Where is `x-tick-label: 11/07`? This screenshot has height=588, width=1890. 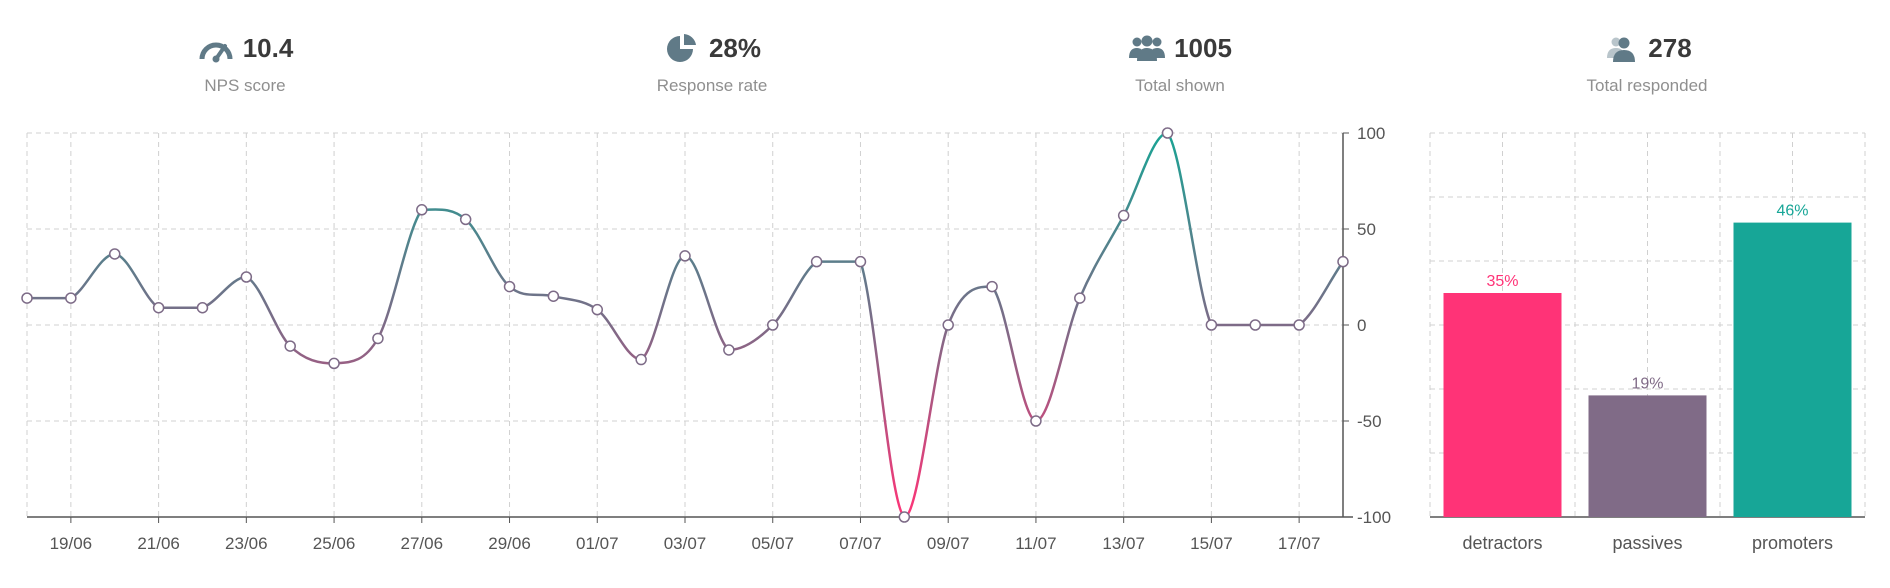
x-tick-label: 11/07 is located at coordinates (1035, 543).